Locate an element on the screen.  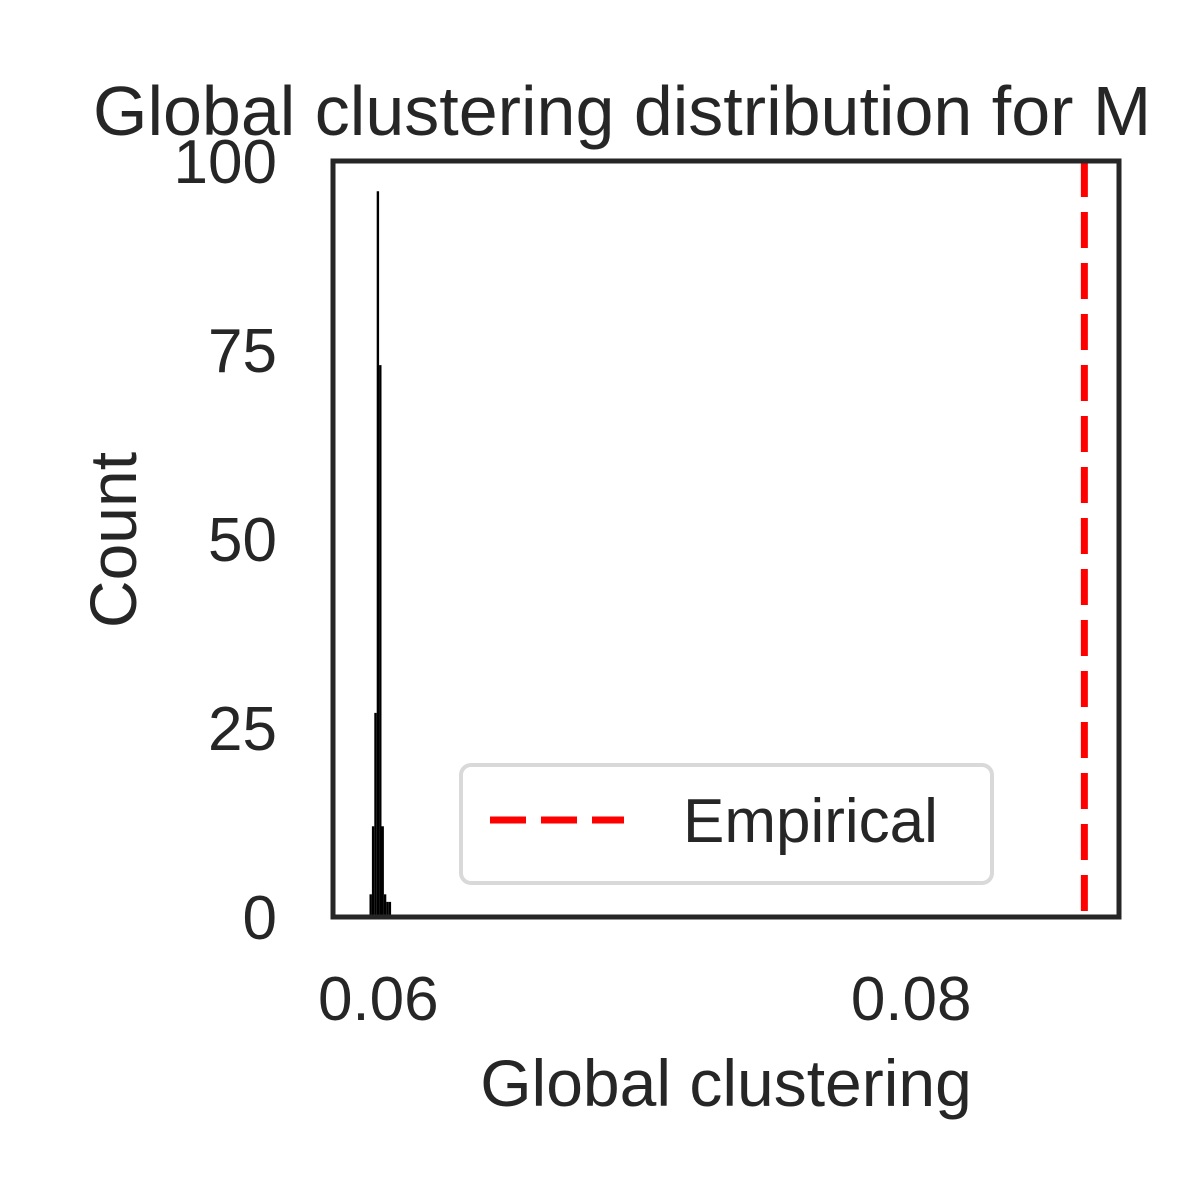
histogram-bars is located at coordinates (380, 554).